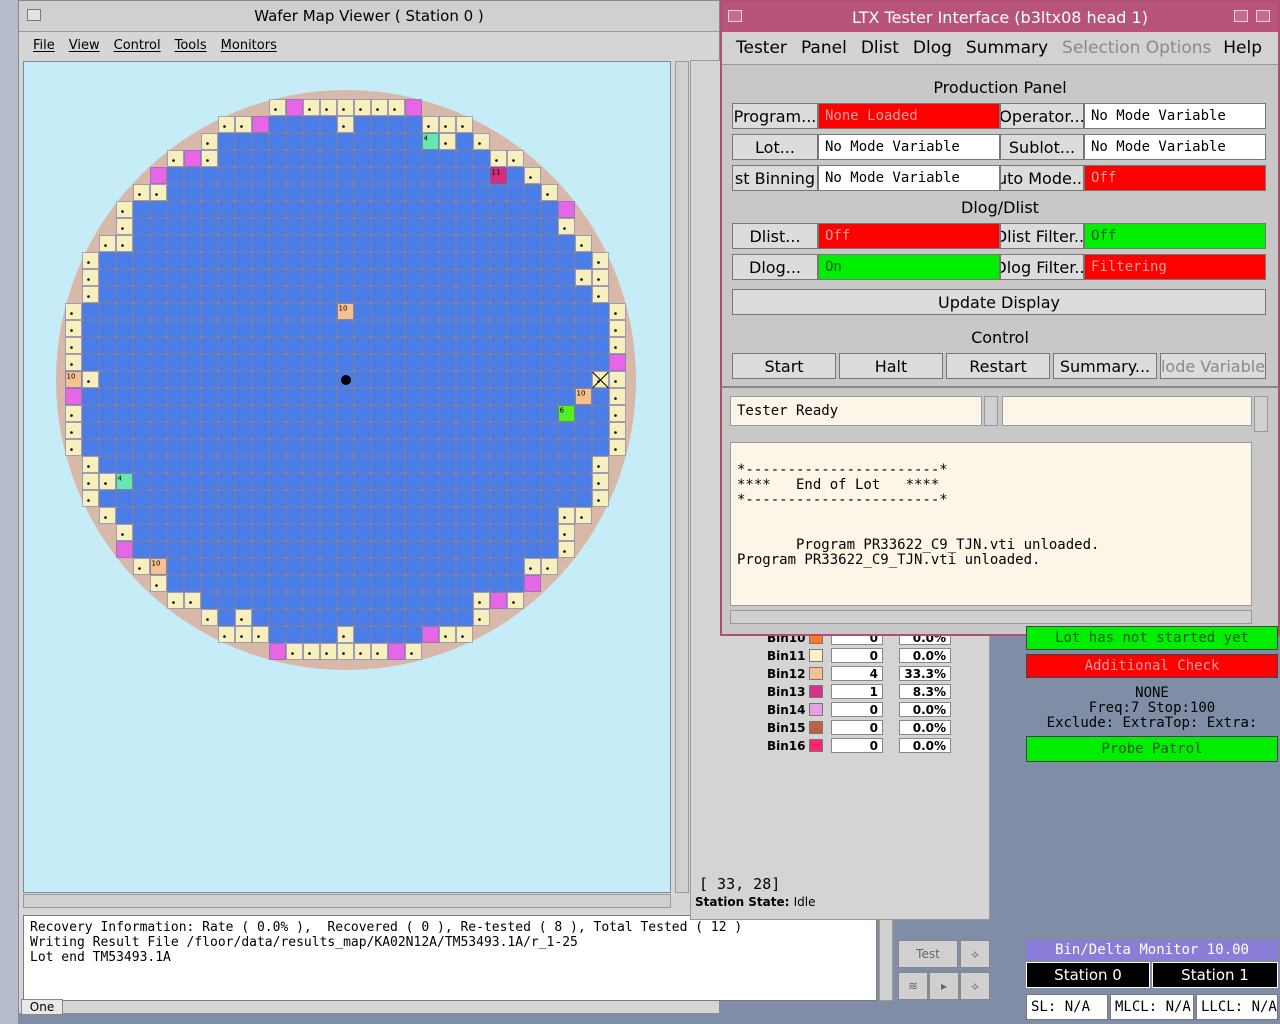 This screenshot has width=1280, height=1024. Describe the element at coordinates (1241, 16) in the screenshot. I see `minimize-button` at that location.